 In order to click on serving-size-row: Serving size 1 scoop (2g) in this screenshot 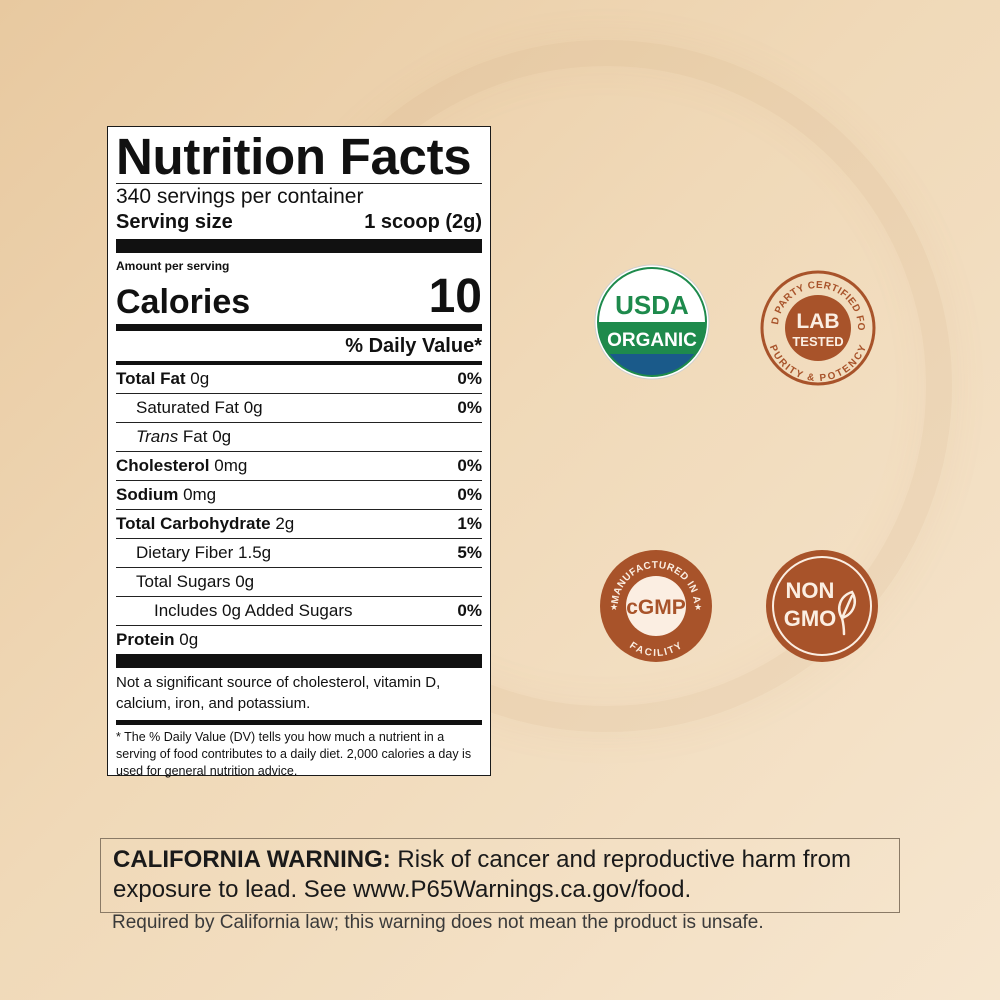, I will do `click(299, 222)`.